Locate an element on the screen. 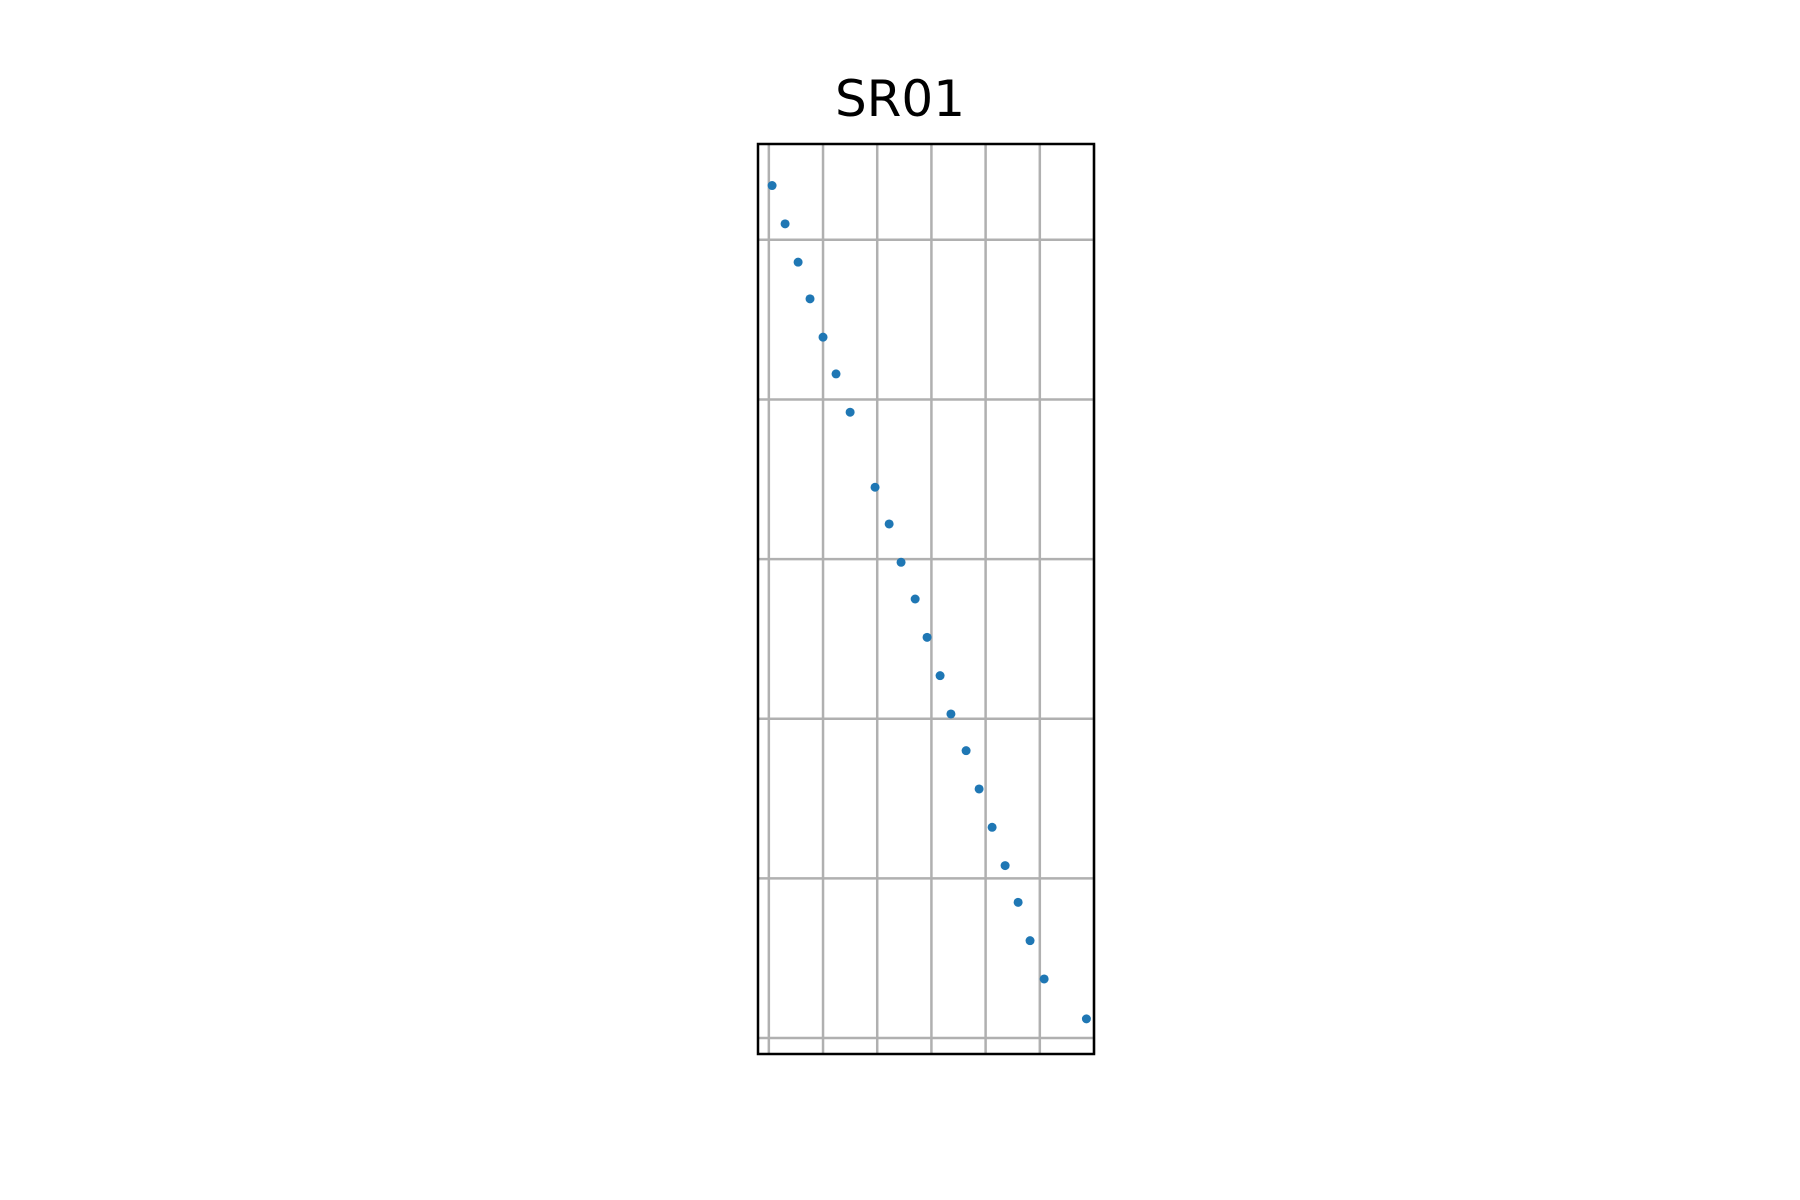  grid-lines is located at coordinates (927, 599).